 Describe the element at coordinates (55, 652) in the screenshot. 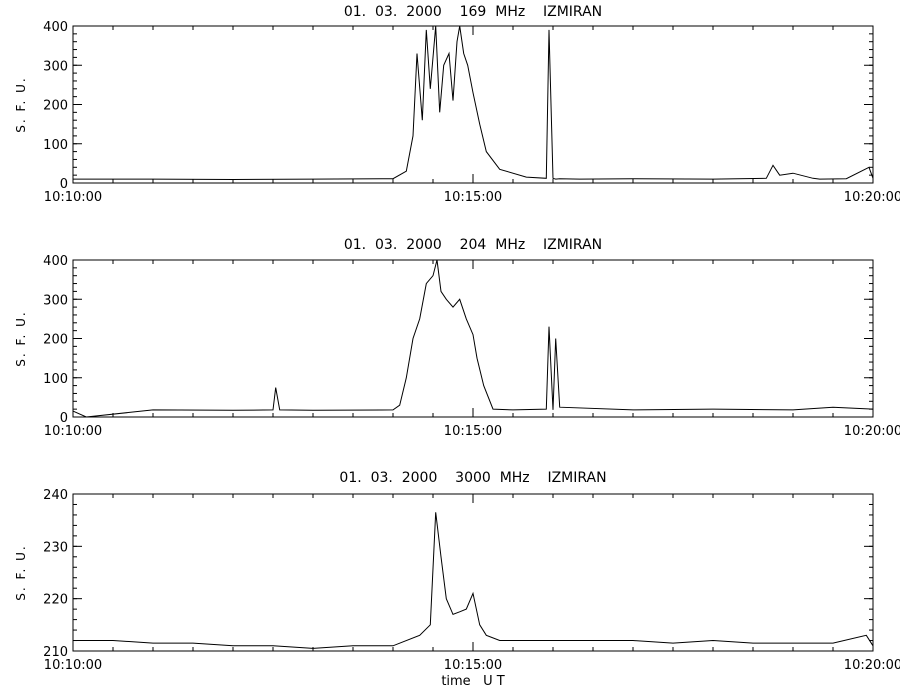

I see `y-tick-label: 210` at that location.